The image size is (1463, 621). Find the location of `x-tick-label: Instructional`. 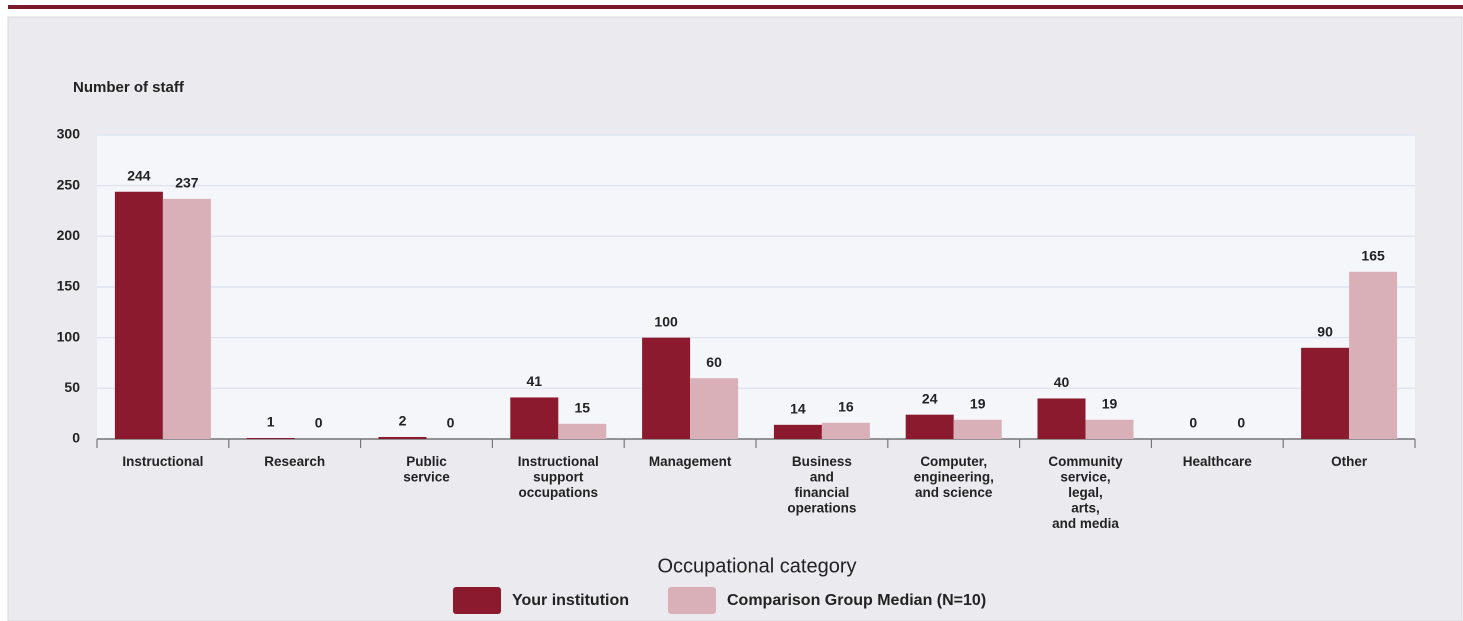

x-tick-label: Instructional is located at coordinates (162, 461).